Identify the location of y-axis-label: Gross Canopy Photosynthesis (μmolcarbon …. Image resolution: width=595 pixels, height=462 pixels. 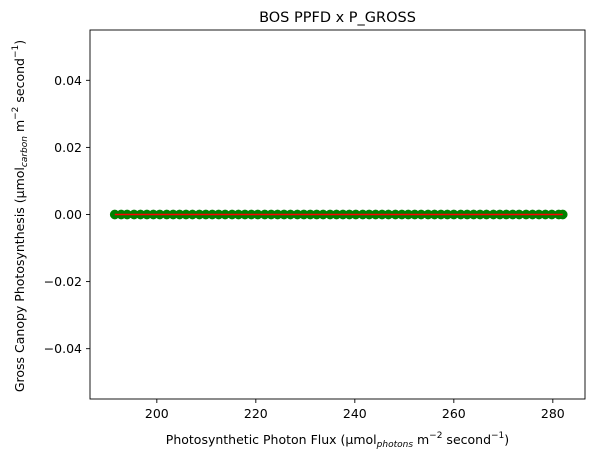
(20, 216).